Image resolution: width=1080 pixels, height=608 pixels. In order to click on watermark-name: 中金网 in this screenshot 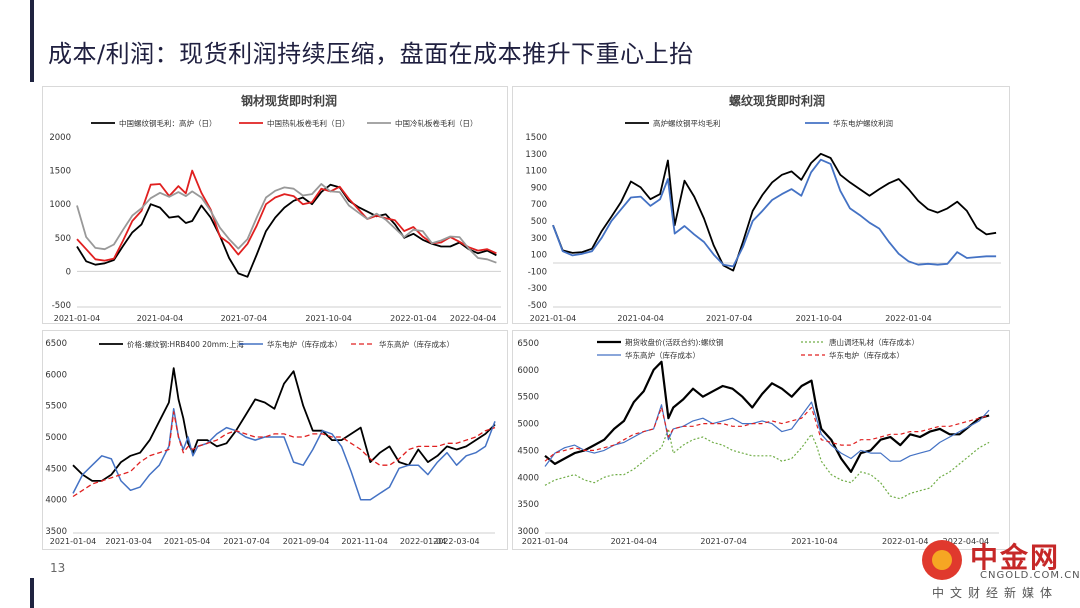, I will do `click(1015, 557)`.